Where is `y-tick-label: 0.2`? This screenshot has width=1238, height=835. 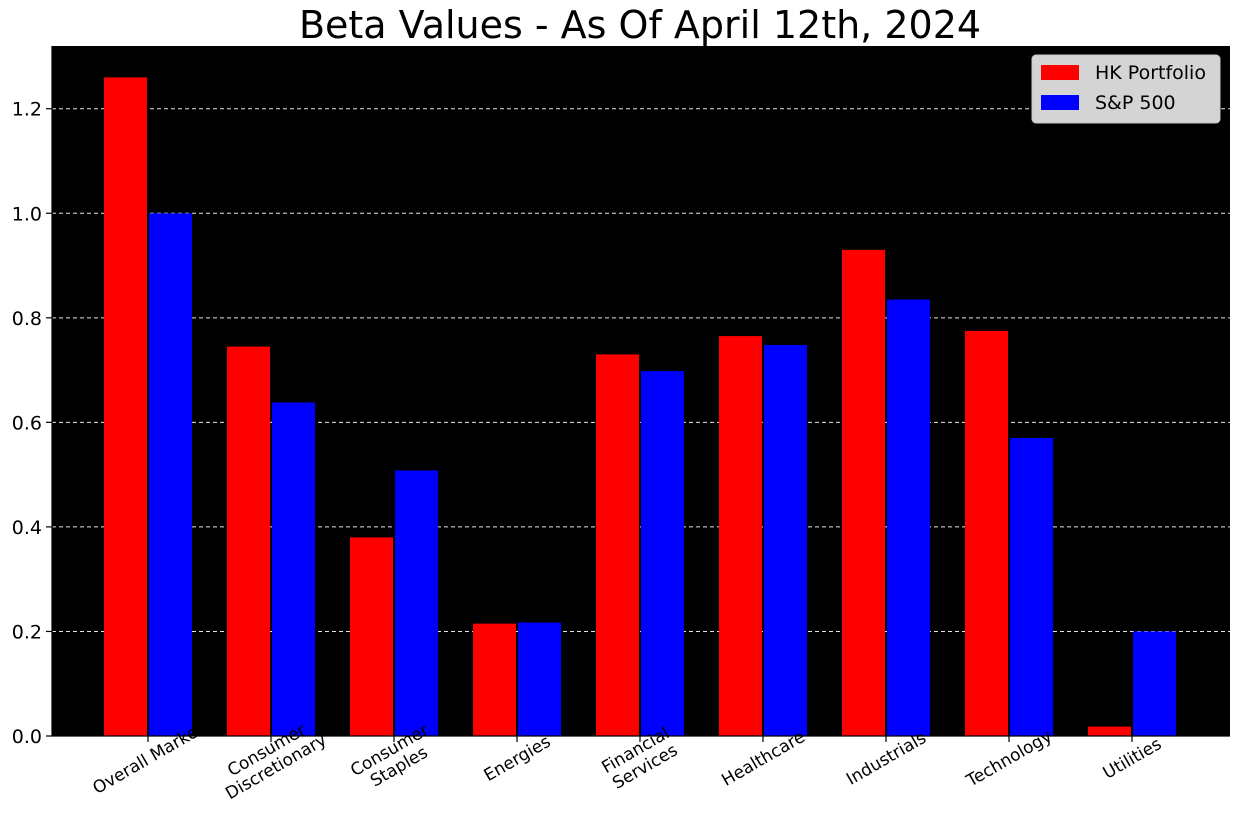
y-tick-label: 0.2 is located at coordinates (27, 632).